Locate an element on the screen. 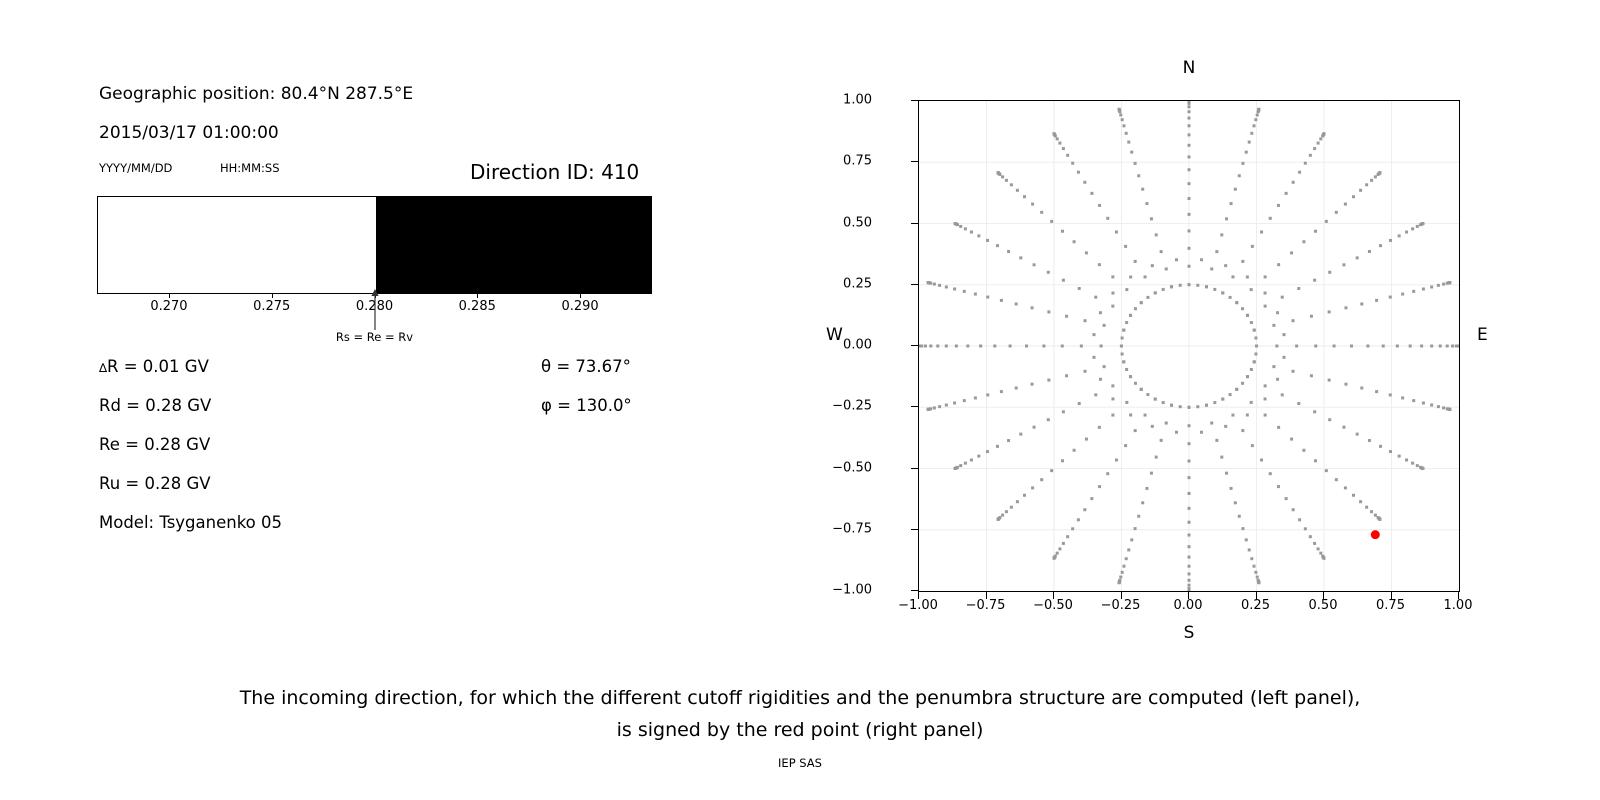 The height and width of the screenshot is (800, 1600). penumbra-axis-tick-label: 0.270 is located at coordinates (169, 306).